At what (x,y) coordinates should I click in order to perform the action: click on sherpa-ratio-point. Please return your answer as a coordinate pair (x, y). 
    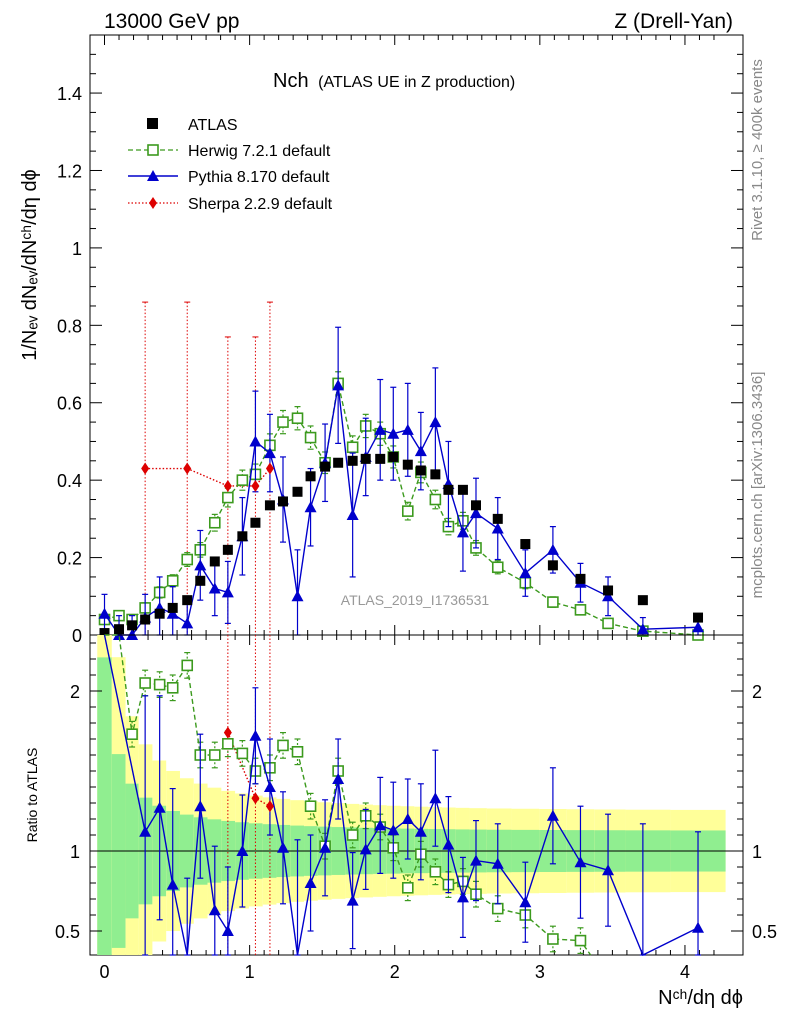
    Looking at the image, I should click on (255, 798).